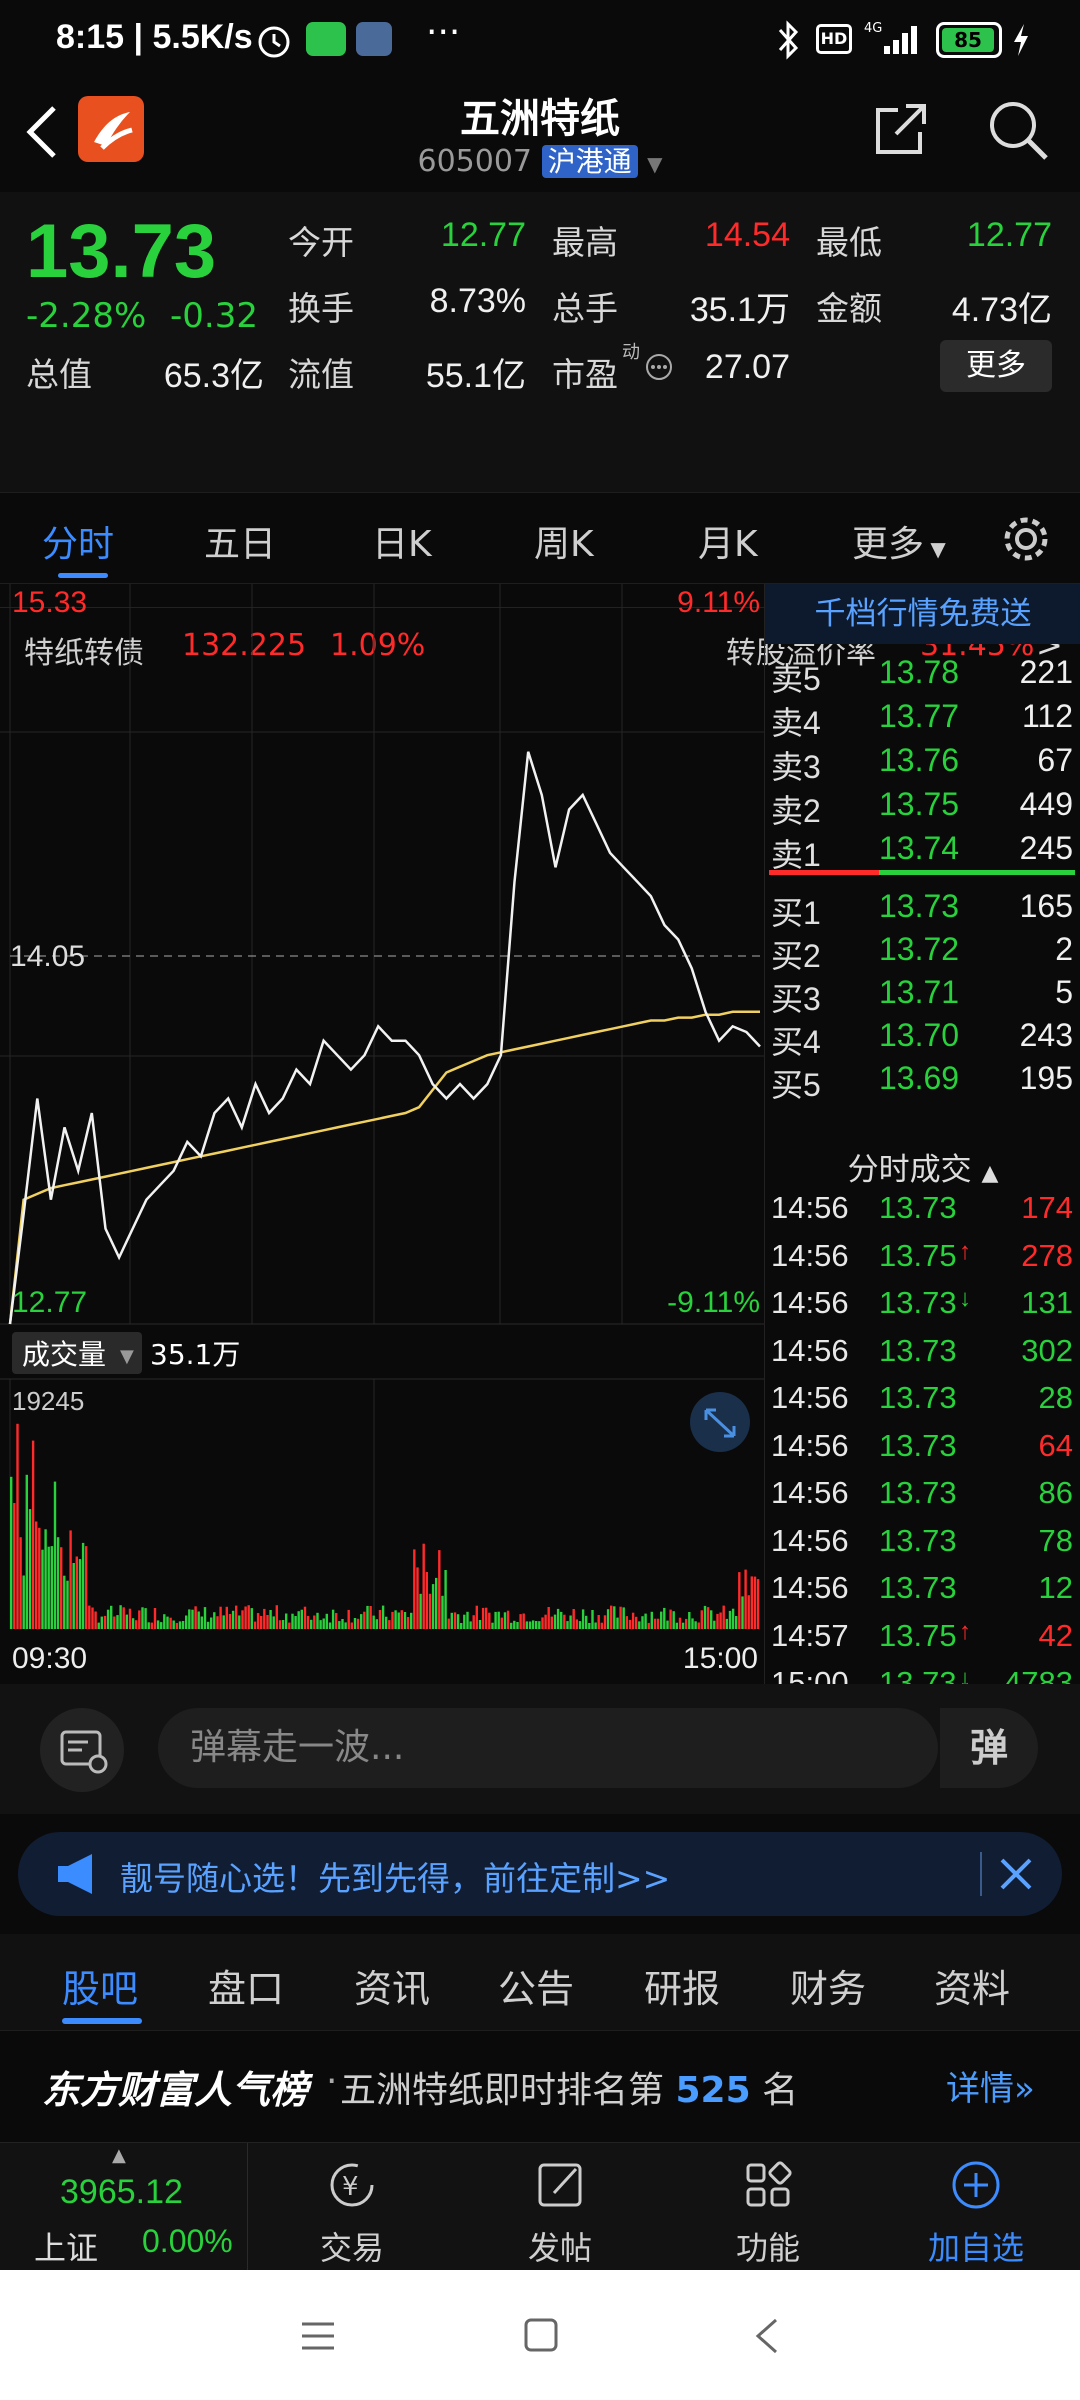 This screenshot has height=2400, width=1080. Describe the element at coordinates (922, 910) in the screenshot. I see `bid-row: 买1 13.73 165` at that location.